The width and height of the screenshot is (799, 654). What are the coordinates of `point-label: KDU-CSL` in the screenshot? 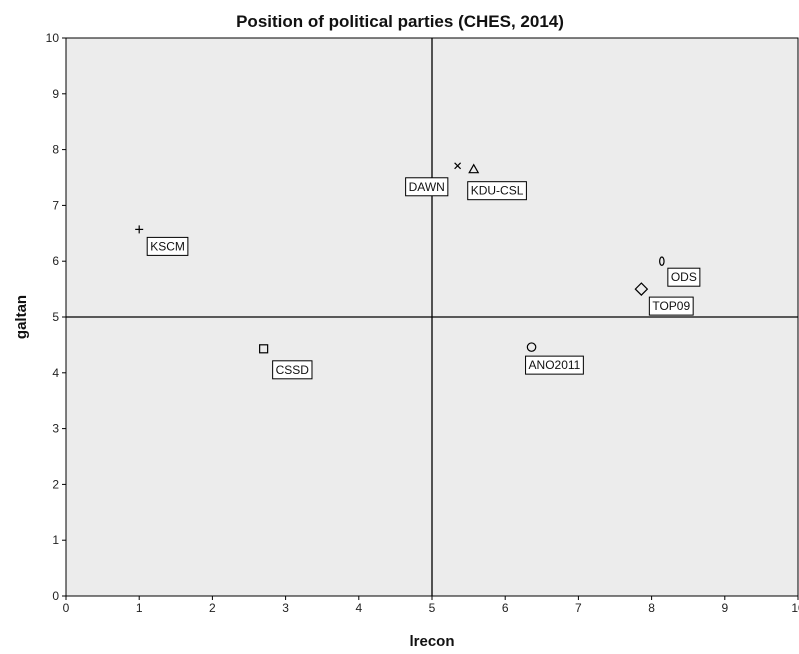 It's located at (497, 191).